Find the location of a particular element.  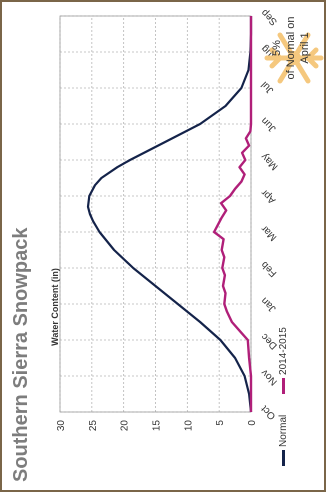

y-tick-label: 15 is located at coordinates (157, 426).